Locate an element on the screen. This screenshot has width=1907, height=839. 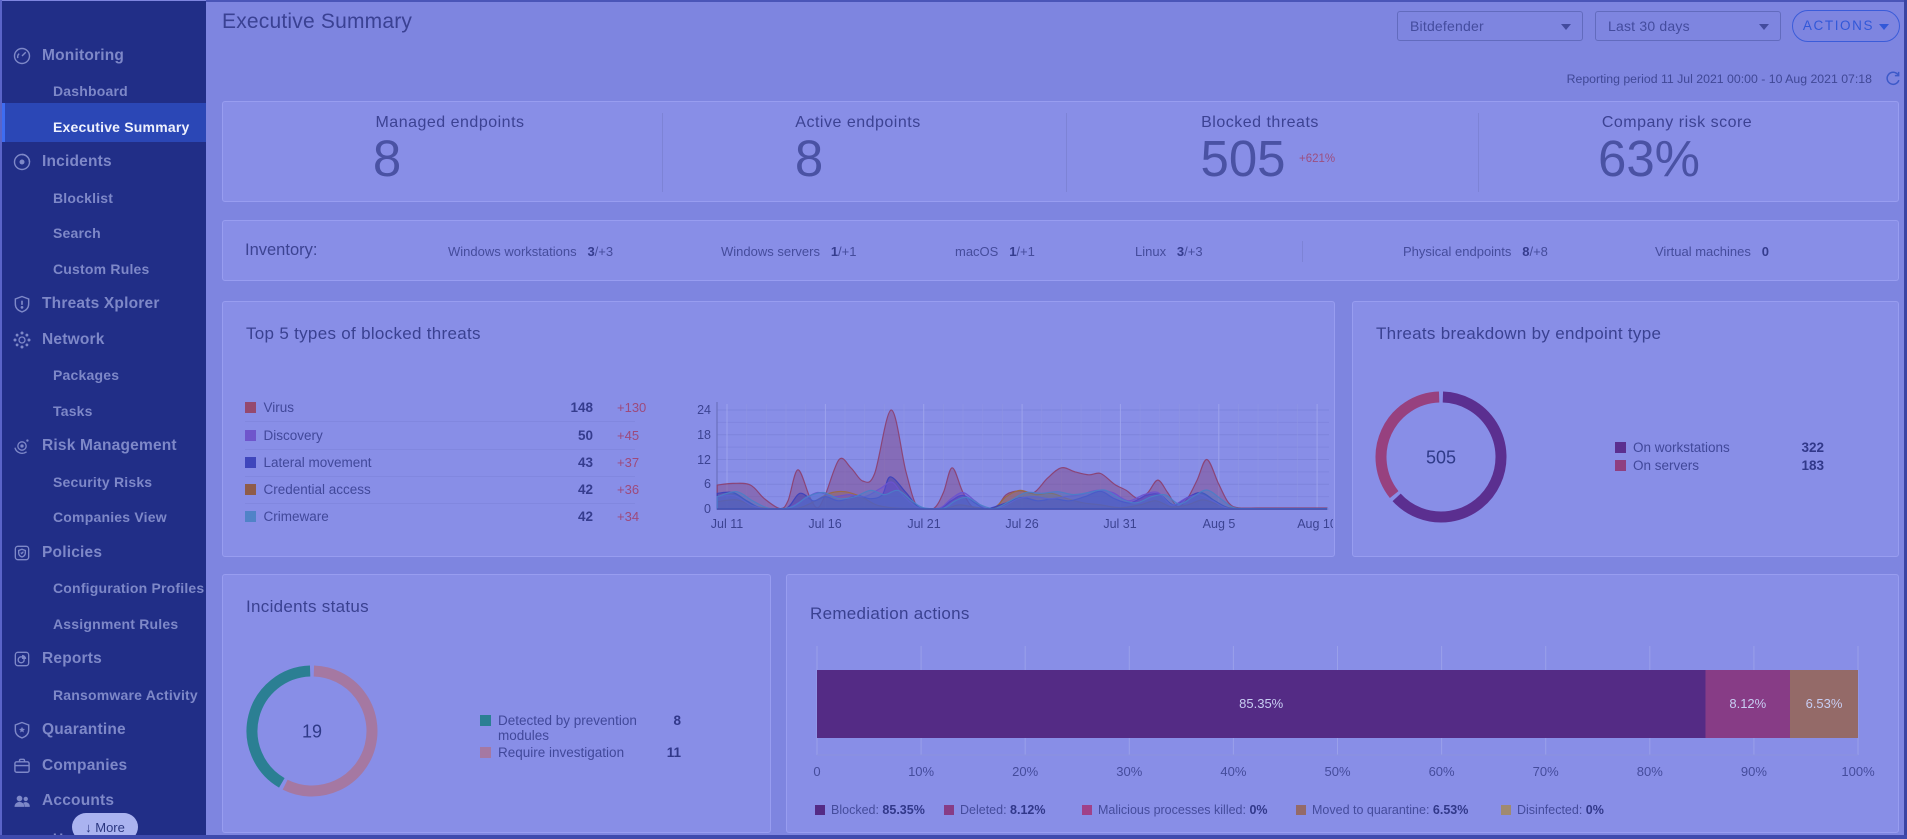
svg-text: Jul 21 is located at coordinates (923, 524).